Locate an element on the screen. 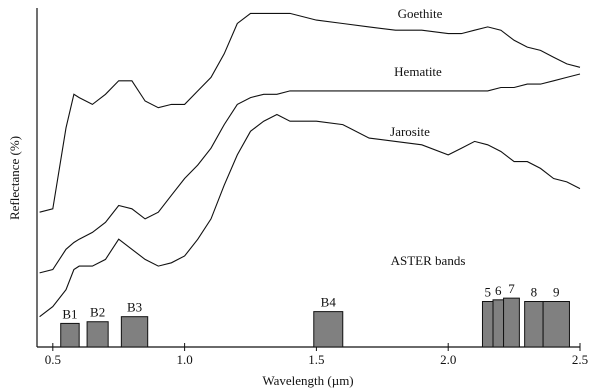  series-label: Goethite is located at coordinates (420, 13).